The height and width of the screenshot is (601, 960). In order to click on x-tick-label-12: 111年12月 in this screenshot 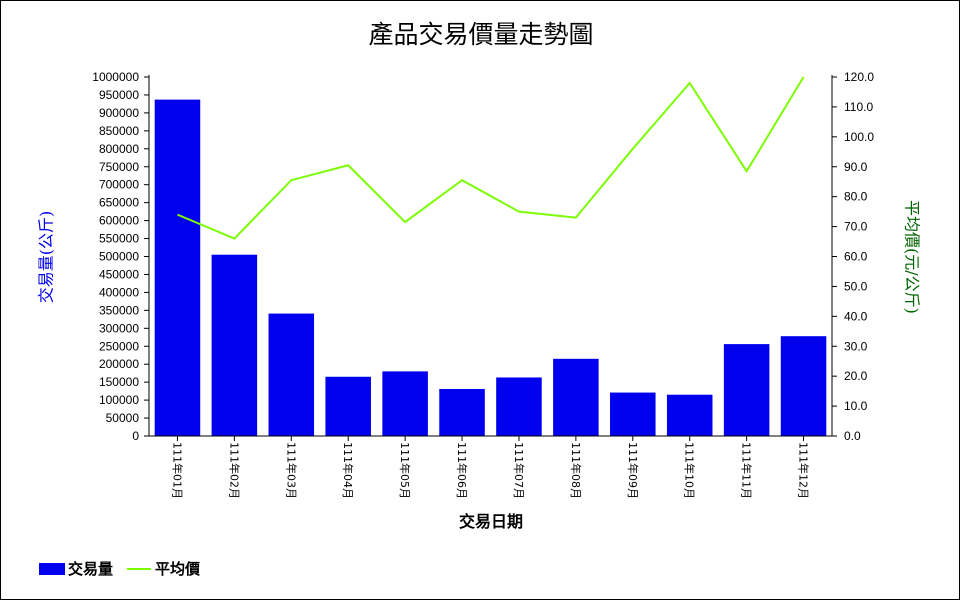, I will do `click(804, 470)`.